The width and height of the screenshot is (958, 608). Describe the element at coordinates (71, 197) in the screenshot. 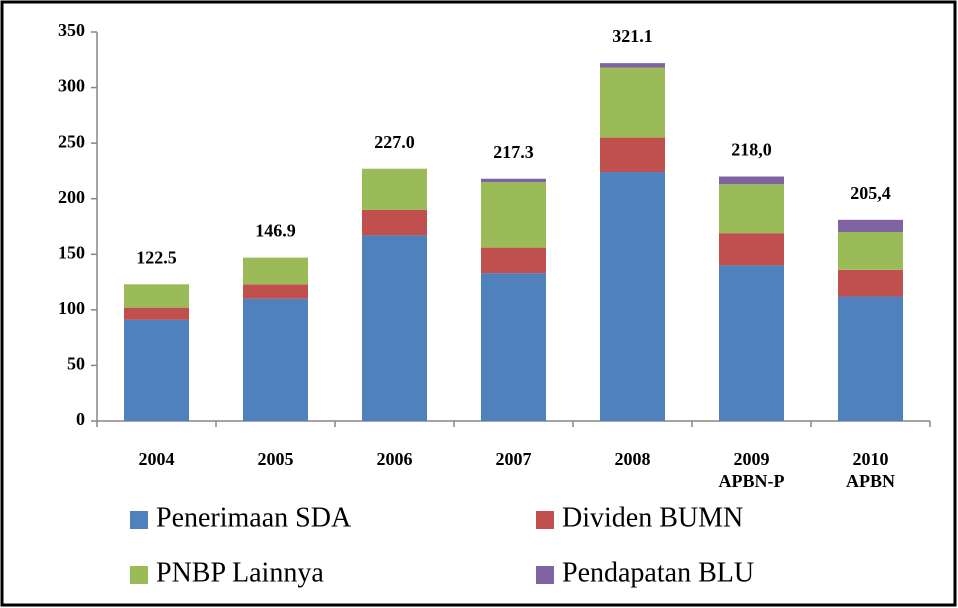

I see `y-tick-label: 200` at that location.